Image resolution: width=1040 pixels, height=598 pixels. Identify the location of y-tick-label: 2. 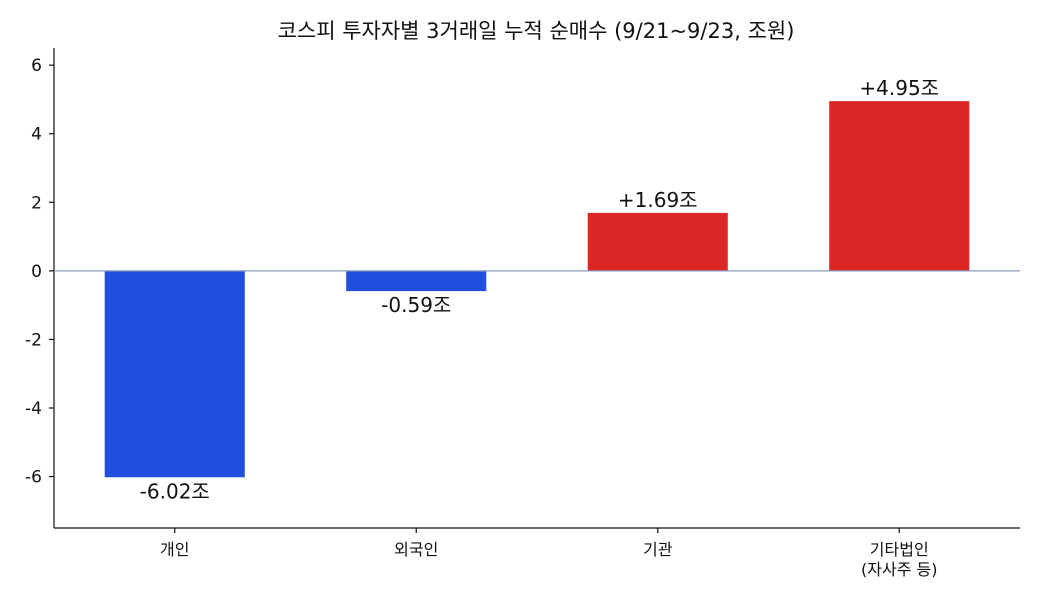
(36, 203).